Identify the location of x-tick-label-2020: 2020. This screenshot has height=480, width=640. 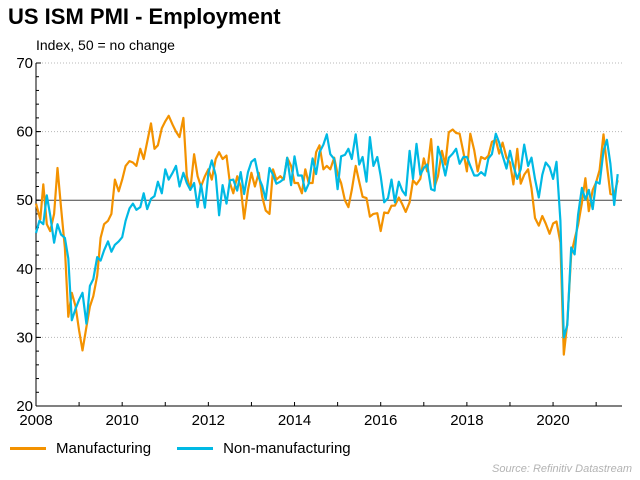
(552, 420).